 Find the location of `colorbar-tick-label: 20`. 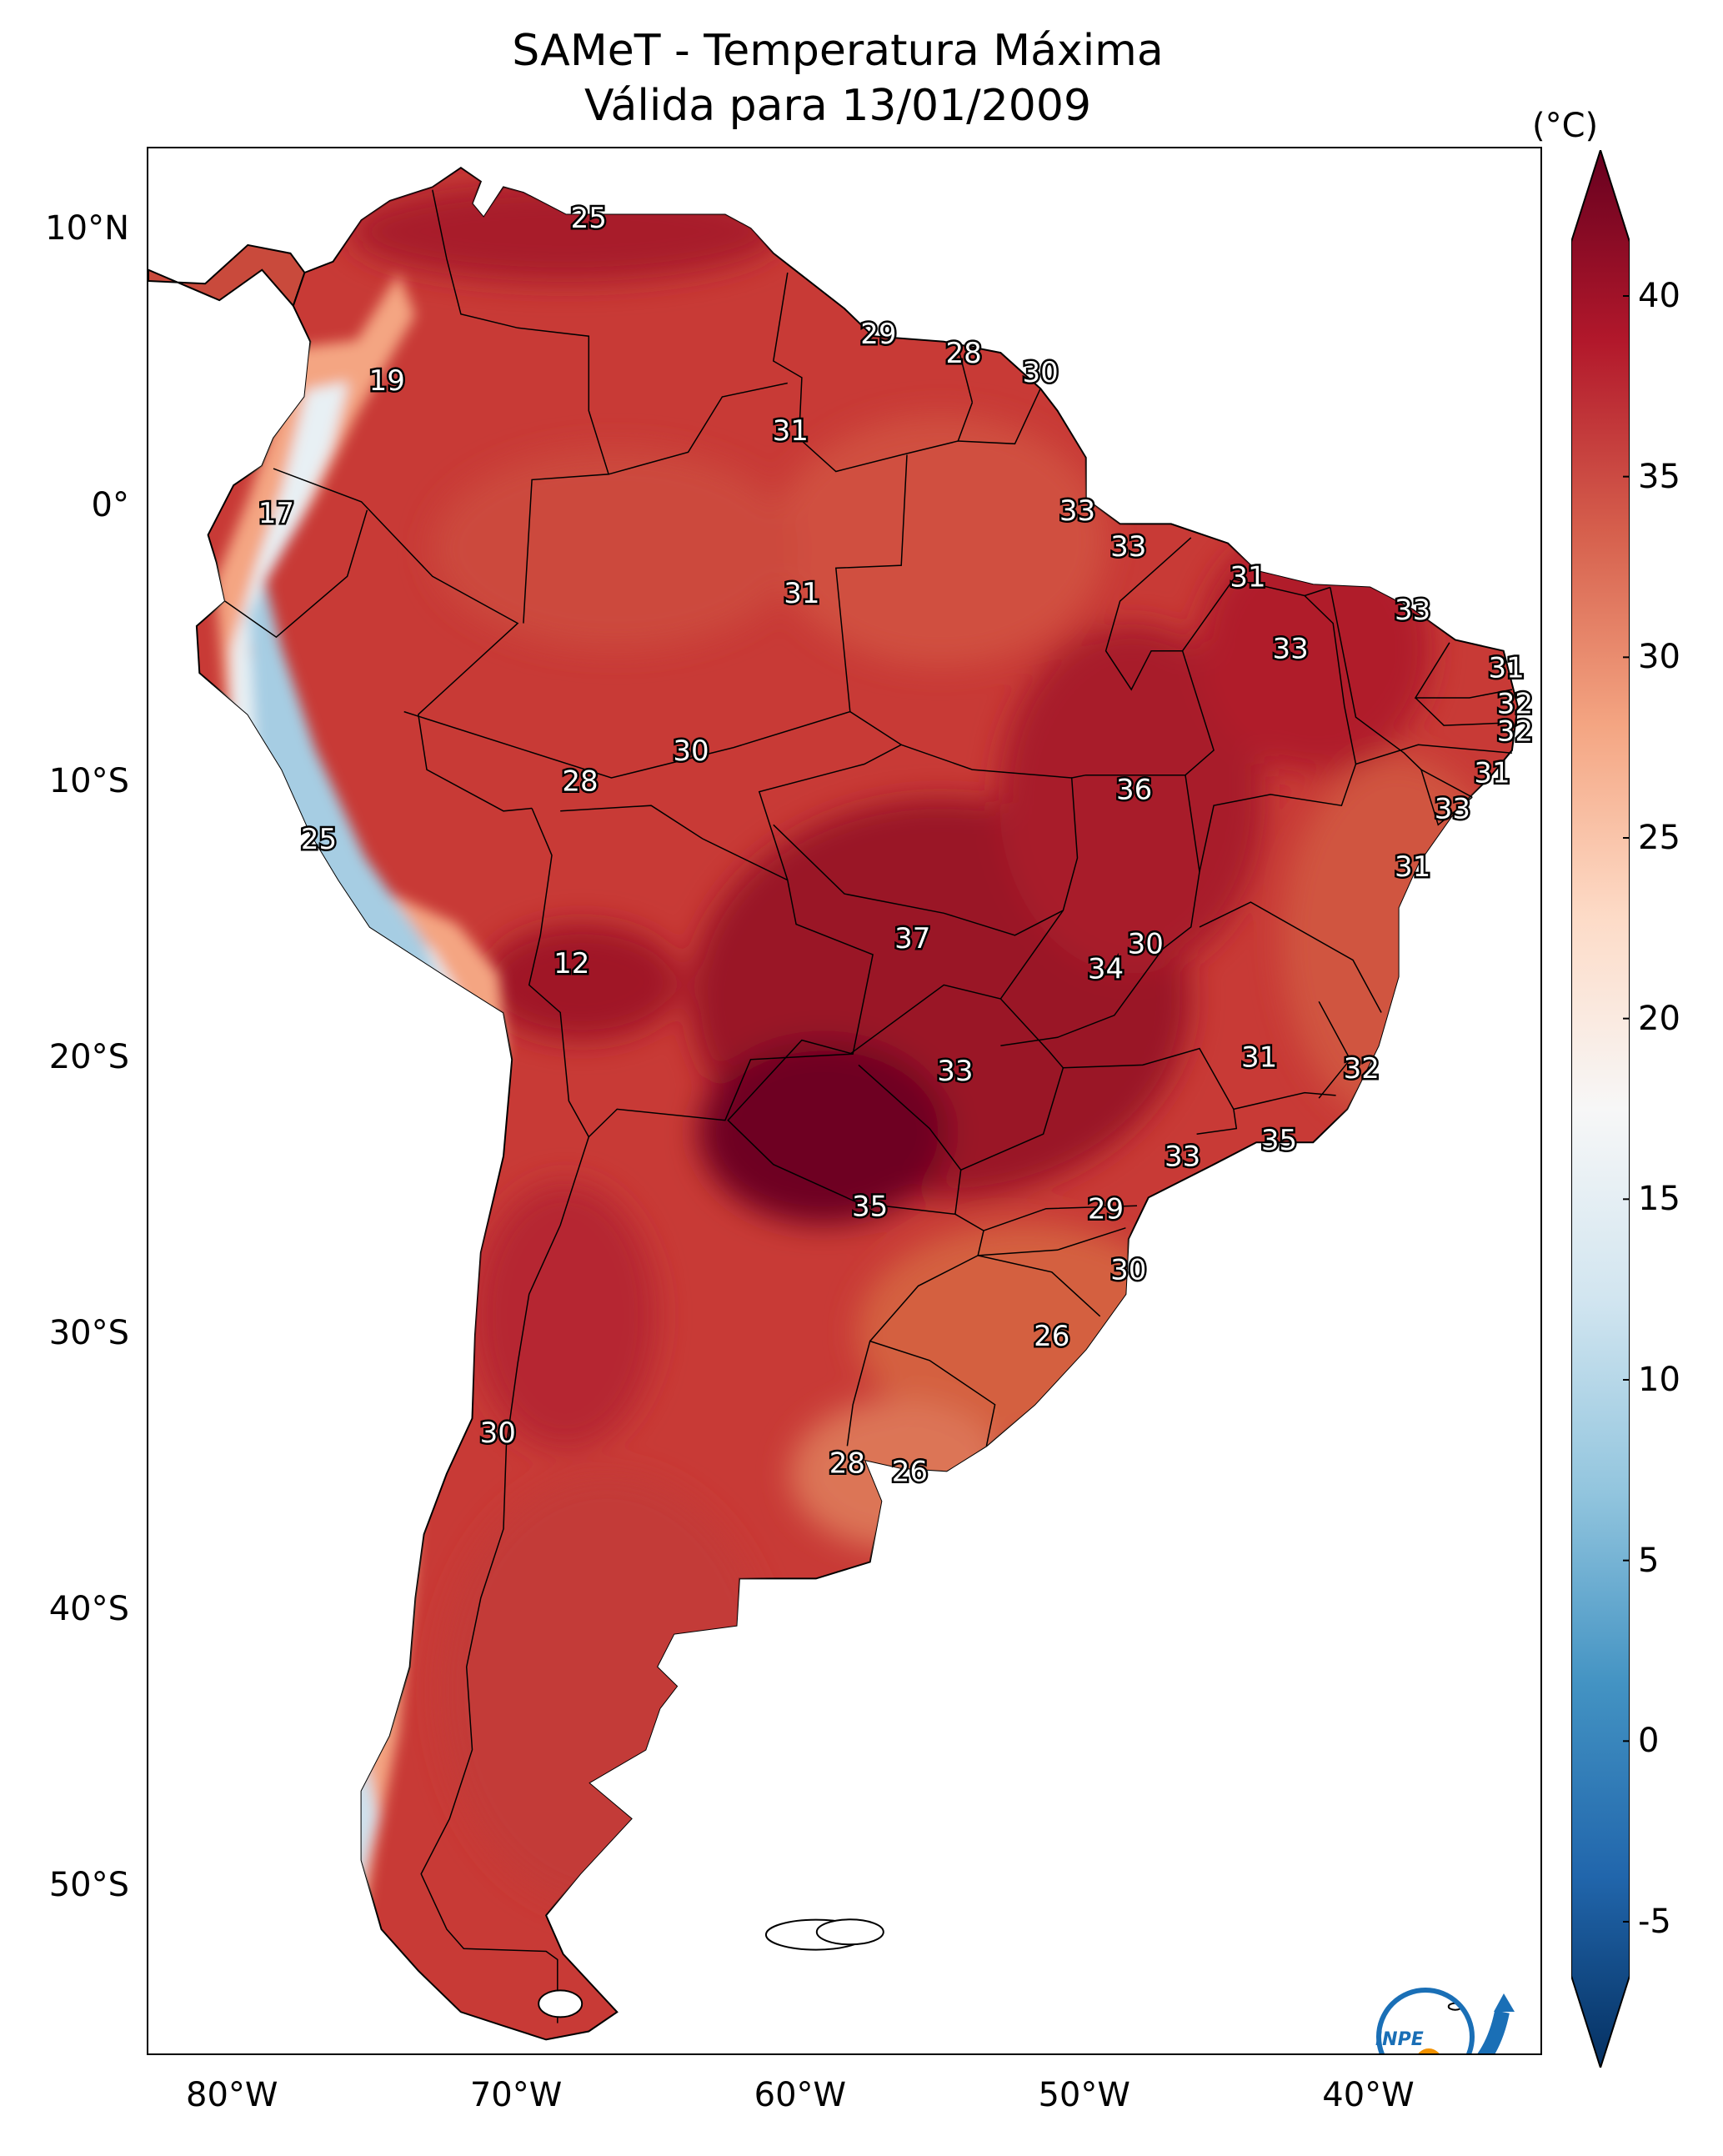

colorbar-tick-label: 20 is located at coordinates (1659, 1019).